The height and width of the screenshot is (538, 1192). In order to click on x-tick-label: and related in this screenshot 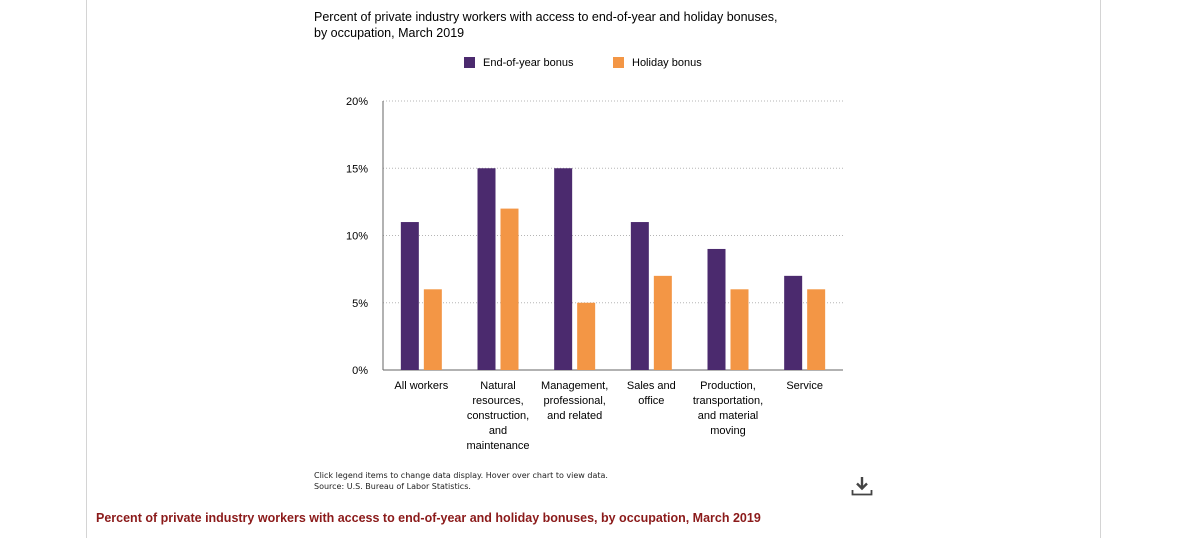, I will do `click(574, 416)`.